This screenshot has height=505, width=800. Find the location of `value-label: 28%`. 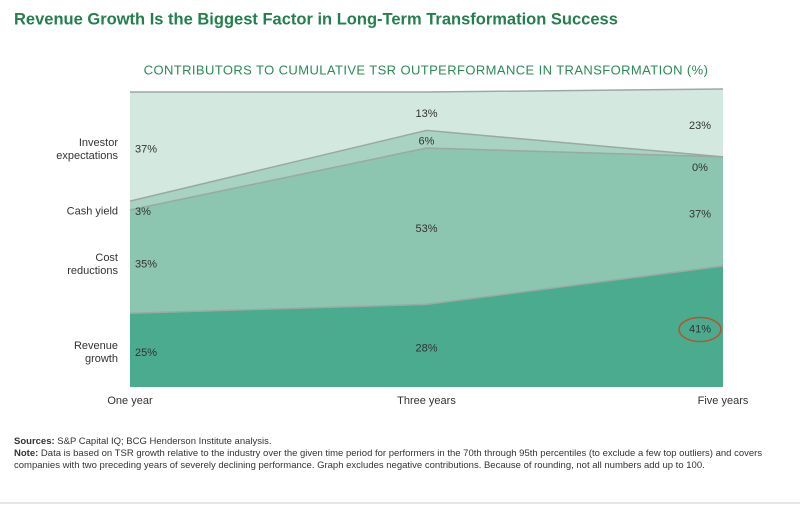

value-label: 28% is located at coordinates (426, 349).